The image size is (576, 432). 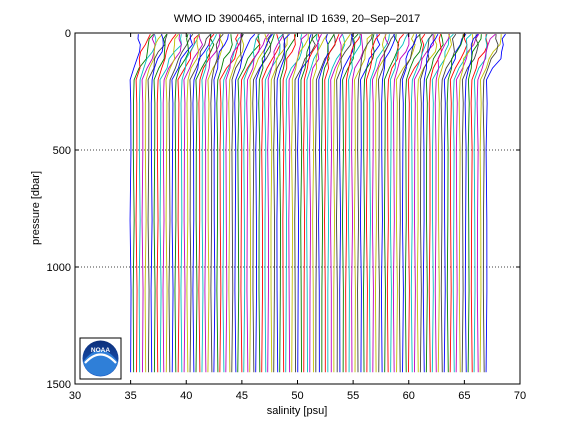 I want to click on y-tick-label: 1000, so click(x=59, y=268).